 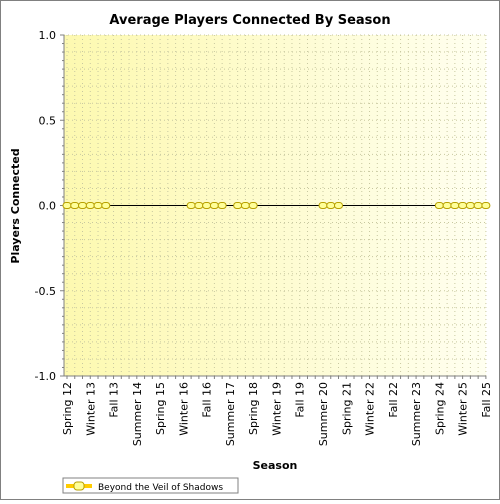 What do you see at coordinates (439, 408) in the screenshot?
I see `x-tick-label: Spring 24` at bounding box center [439, 408].